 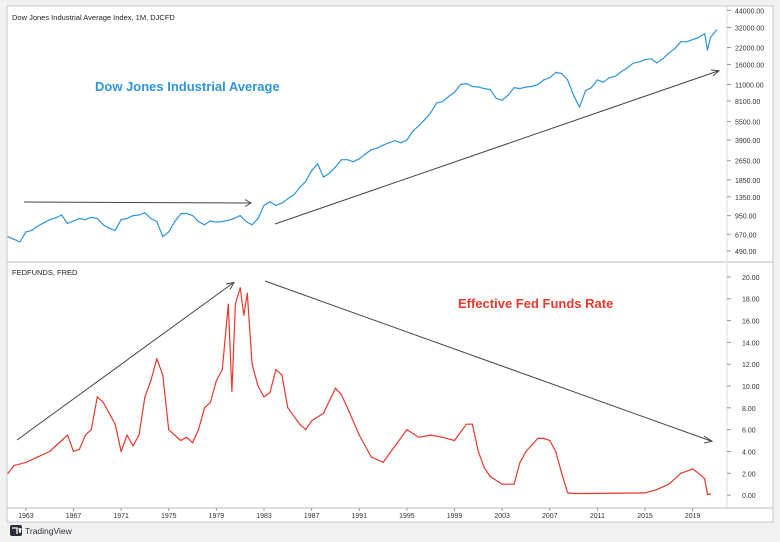 What do you see at coordinates (26, 516) in the screenshot?
I see `x-tick-label: 1963` at bounding box center [26, 516].